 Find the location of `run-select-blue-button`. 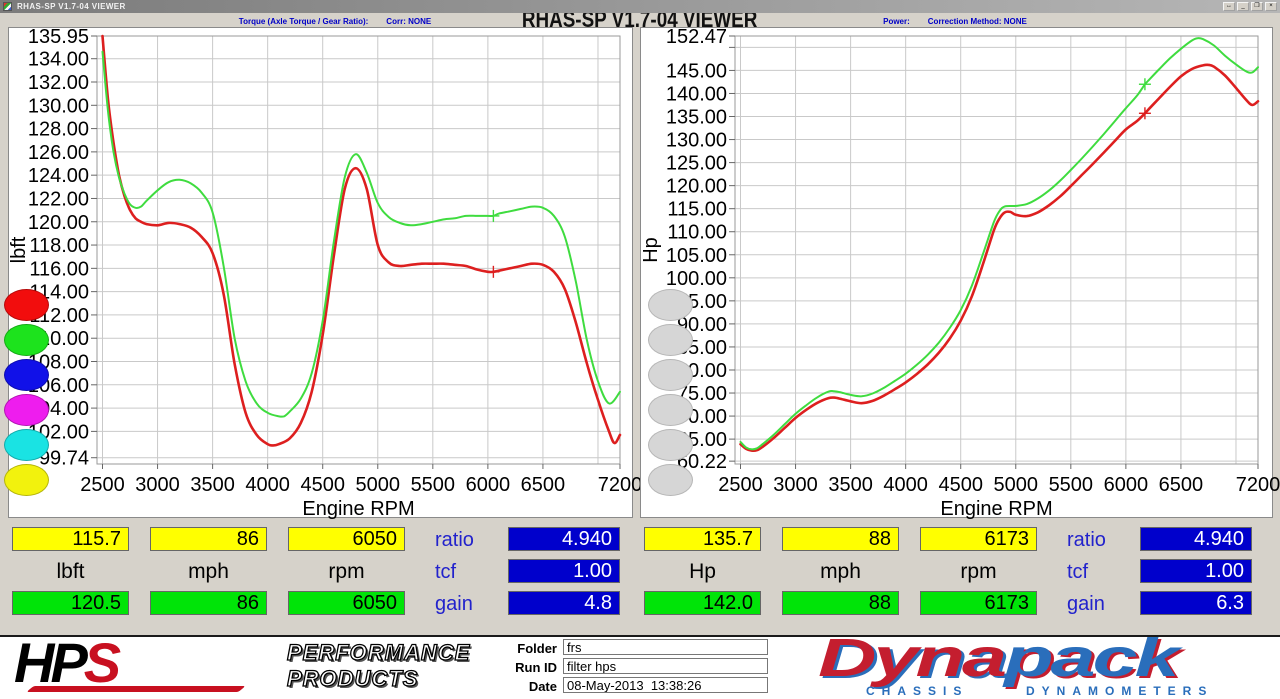

run-select-blue-button is located at coordinates (26, 375).